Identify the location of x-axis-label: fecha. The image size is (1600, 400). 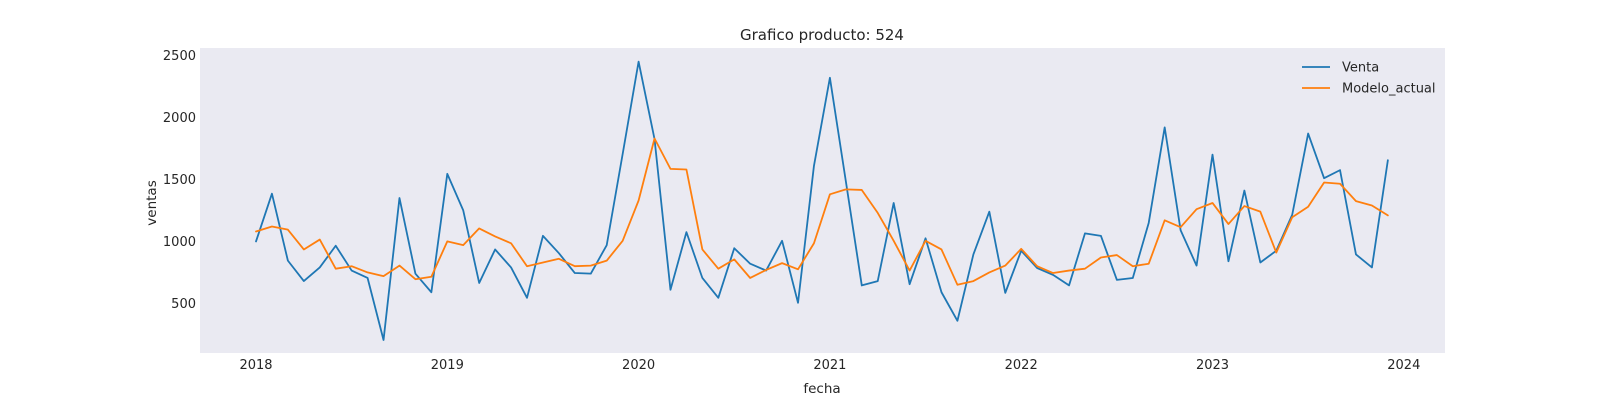
(821, 389).